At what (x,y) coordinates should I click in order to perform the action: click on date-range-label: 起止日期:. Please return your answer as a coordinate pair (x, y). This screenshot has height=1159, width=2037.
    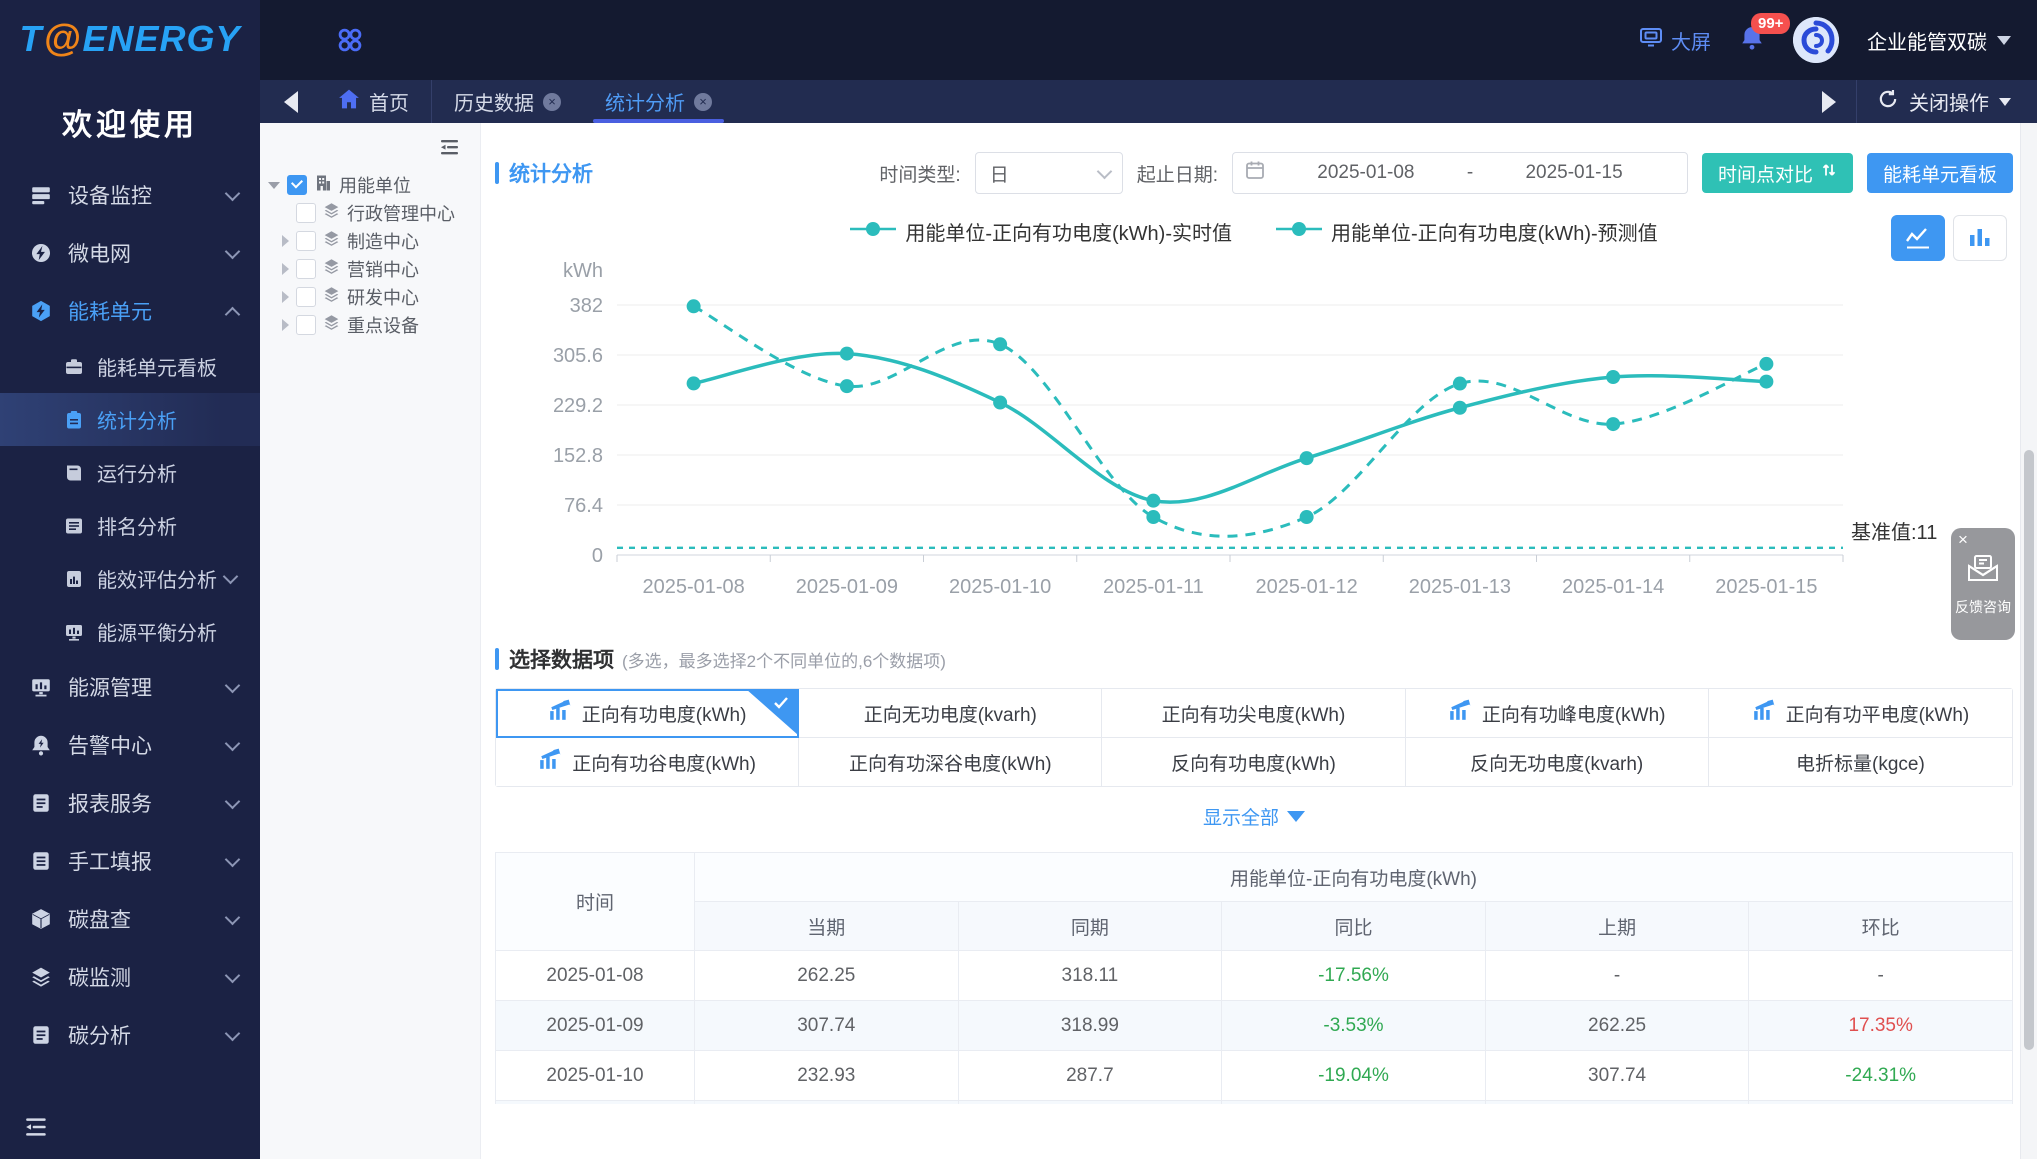
    Looking at the image, I should click on (1177, 175).